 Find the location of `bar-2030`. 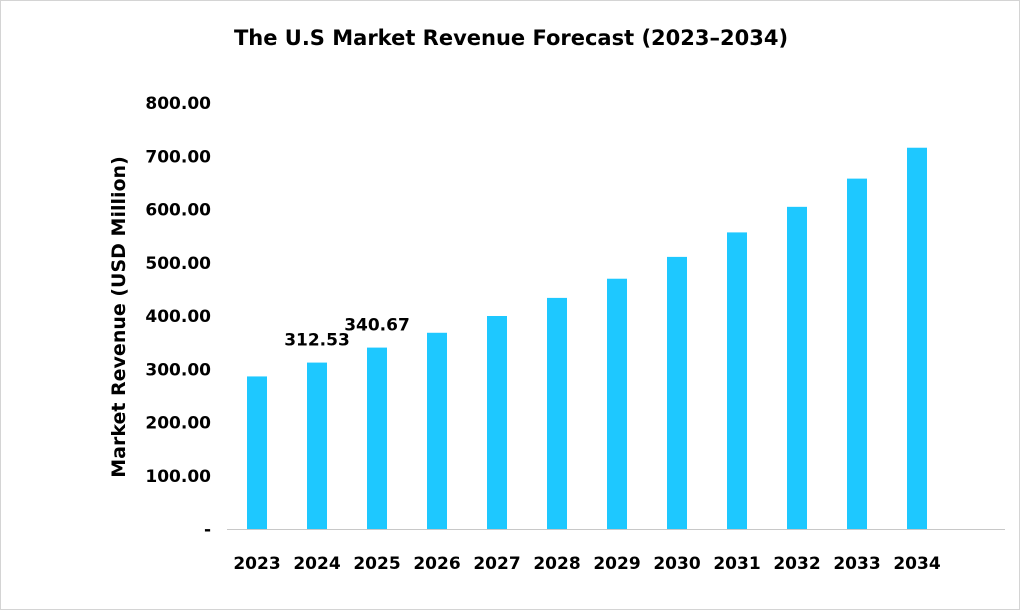

bar-2030 is located at coordinates (677, 392).